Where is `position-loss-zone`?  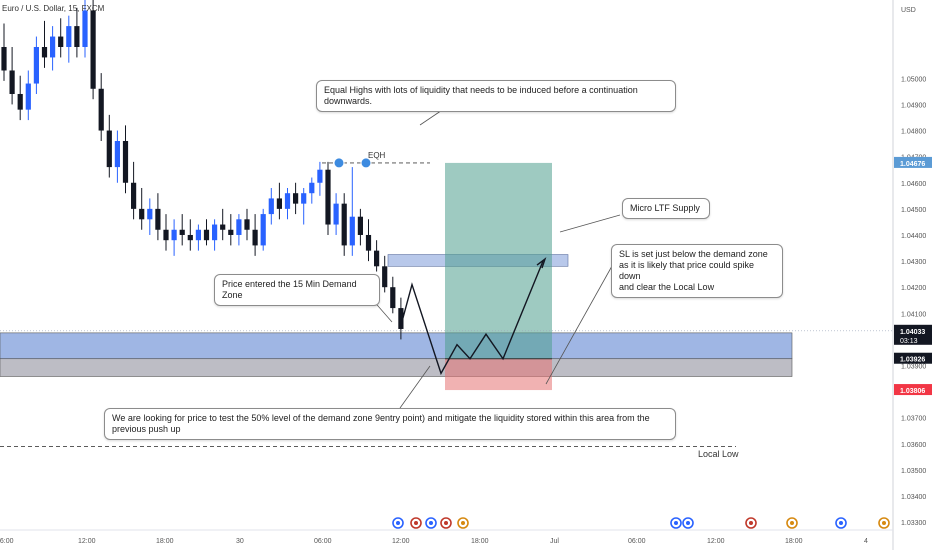
position-loss-zone is located at coordinates (498, 374).